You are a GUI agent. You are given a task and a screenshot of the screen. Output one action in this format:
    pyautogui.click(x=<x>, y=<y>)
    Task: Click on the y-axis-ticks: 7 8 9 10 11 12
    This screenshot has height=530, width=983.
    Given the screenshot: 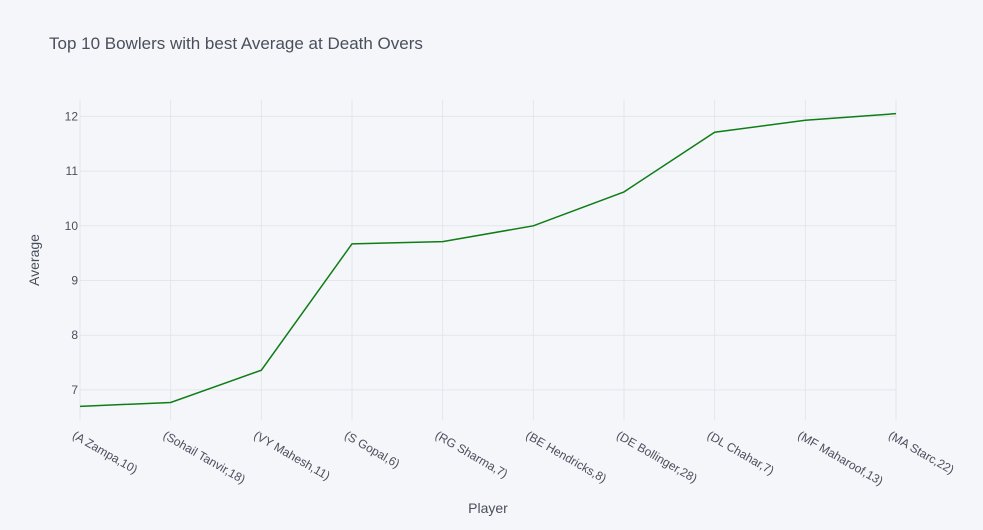 What is the action you would take?
    pyautogui.click(x=72, y=253)
    